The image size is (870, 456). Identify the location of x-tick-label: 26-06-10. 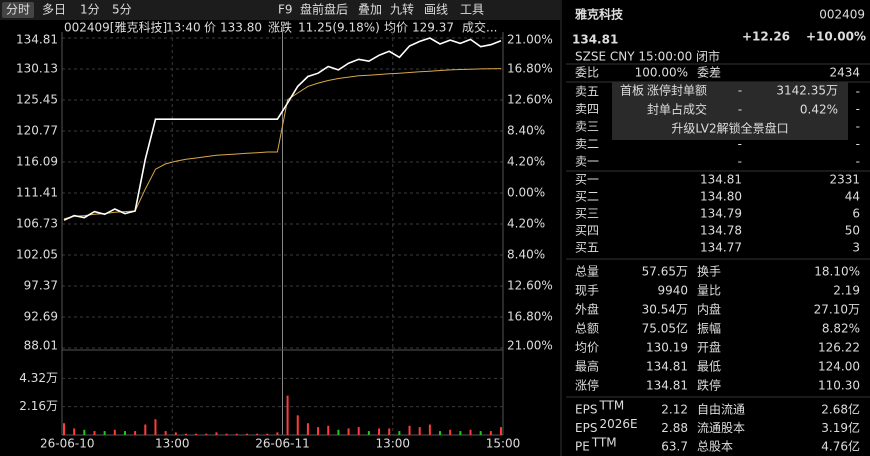
(67, 444).